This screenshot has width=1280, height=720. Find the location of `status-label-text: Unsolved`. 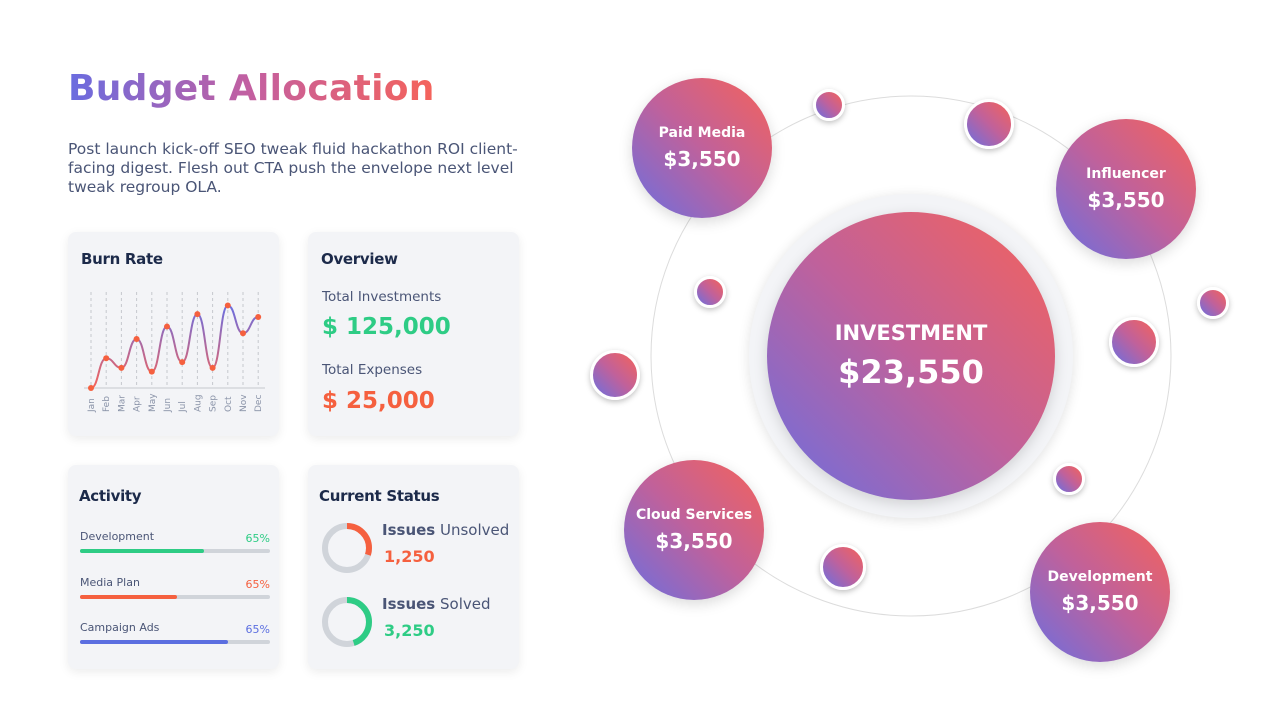

status-label-text: Unsolved is located at coordinates (475, 530).